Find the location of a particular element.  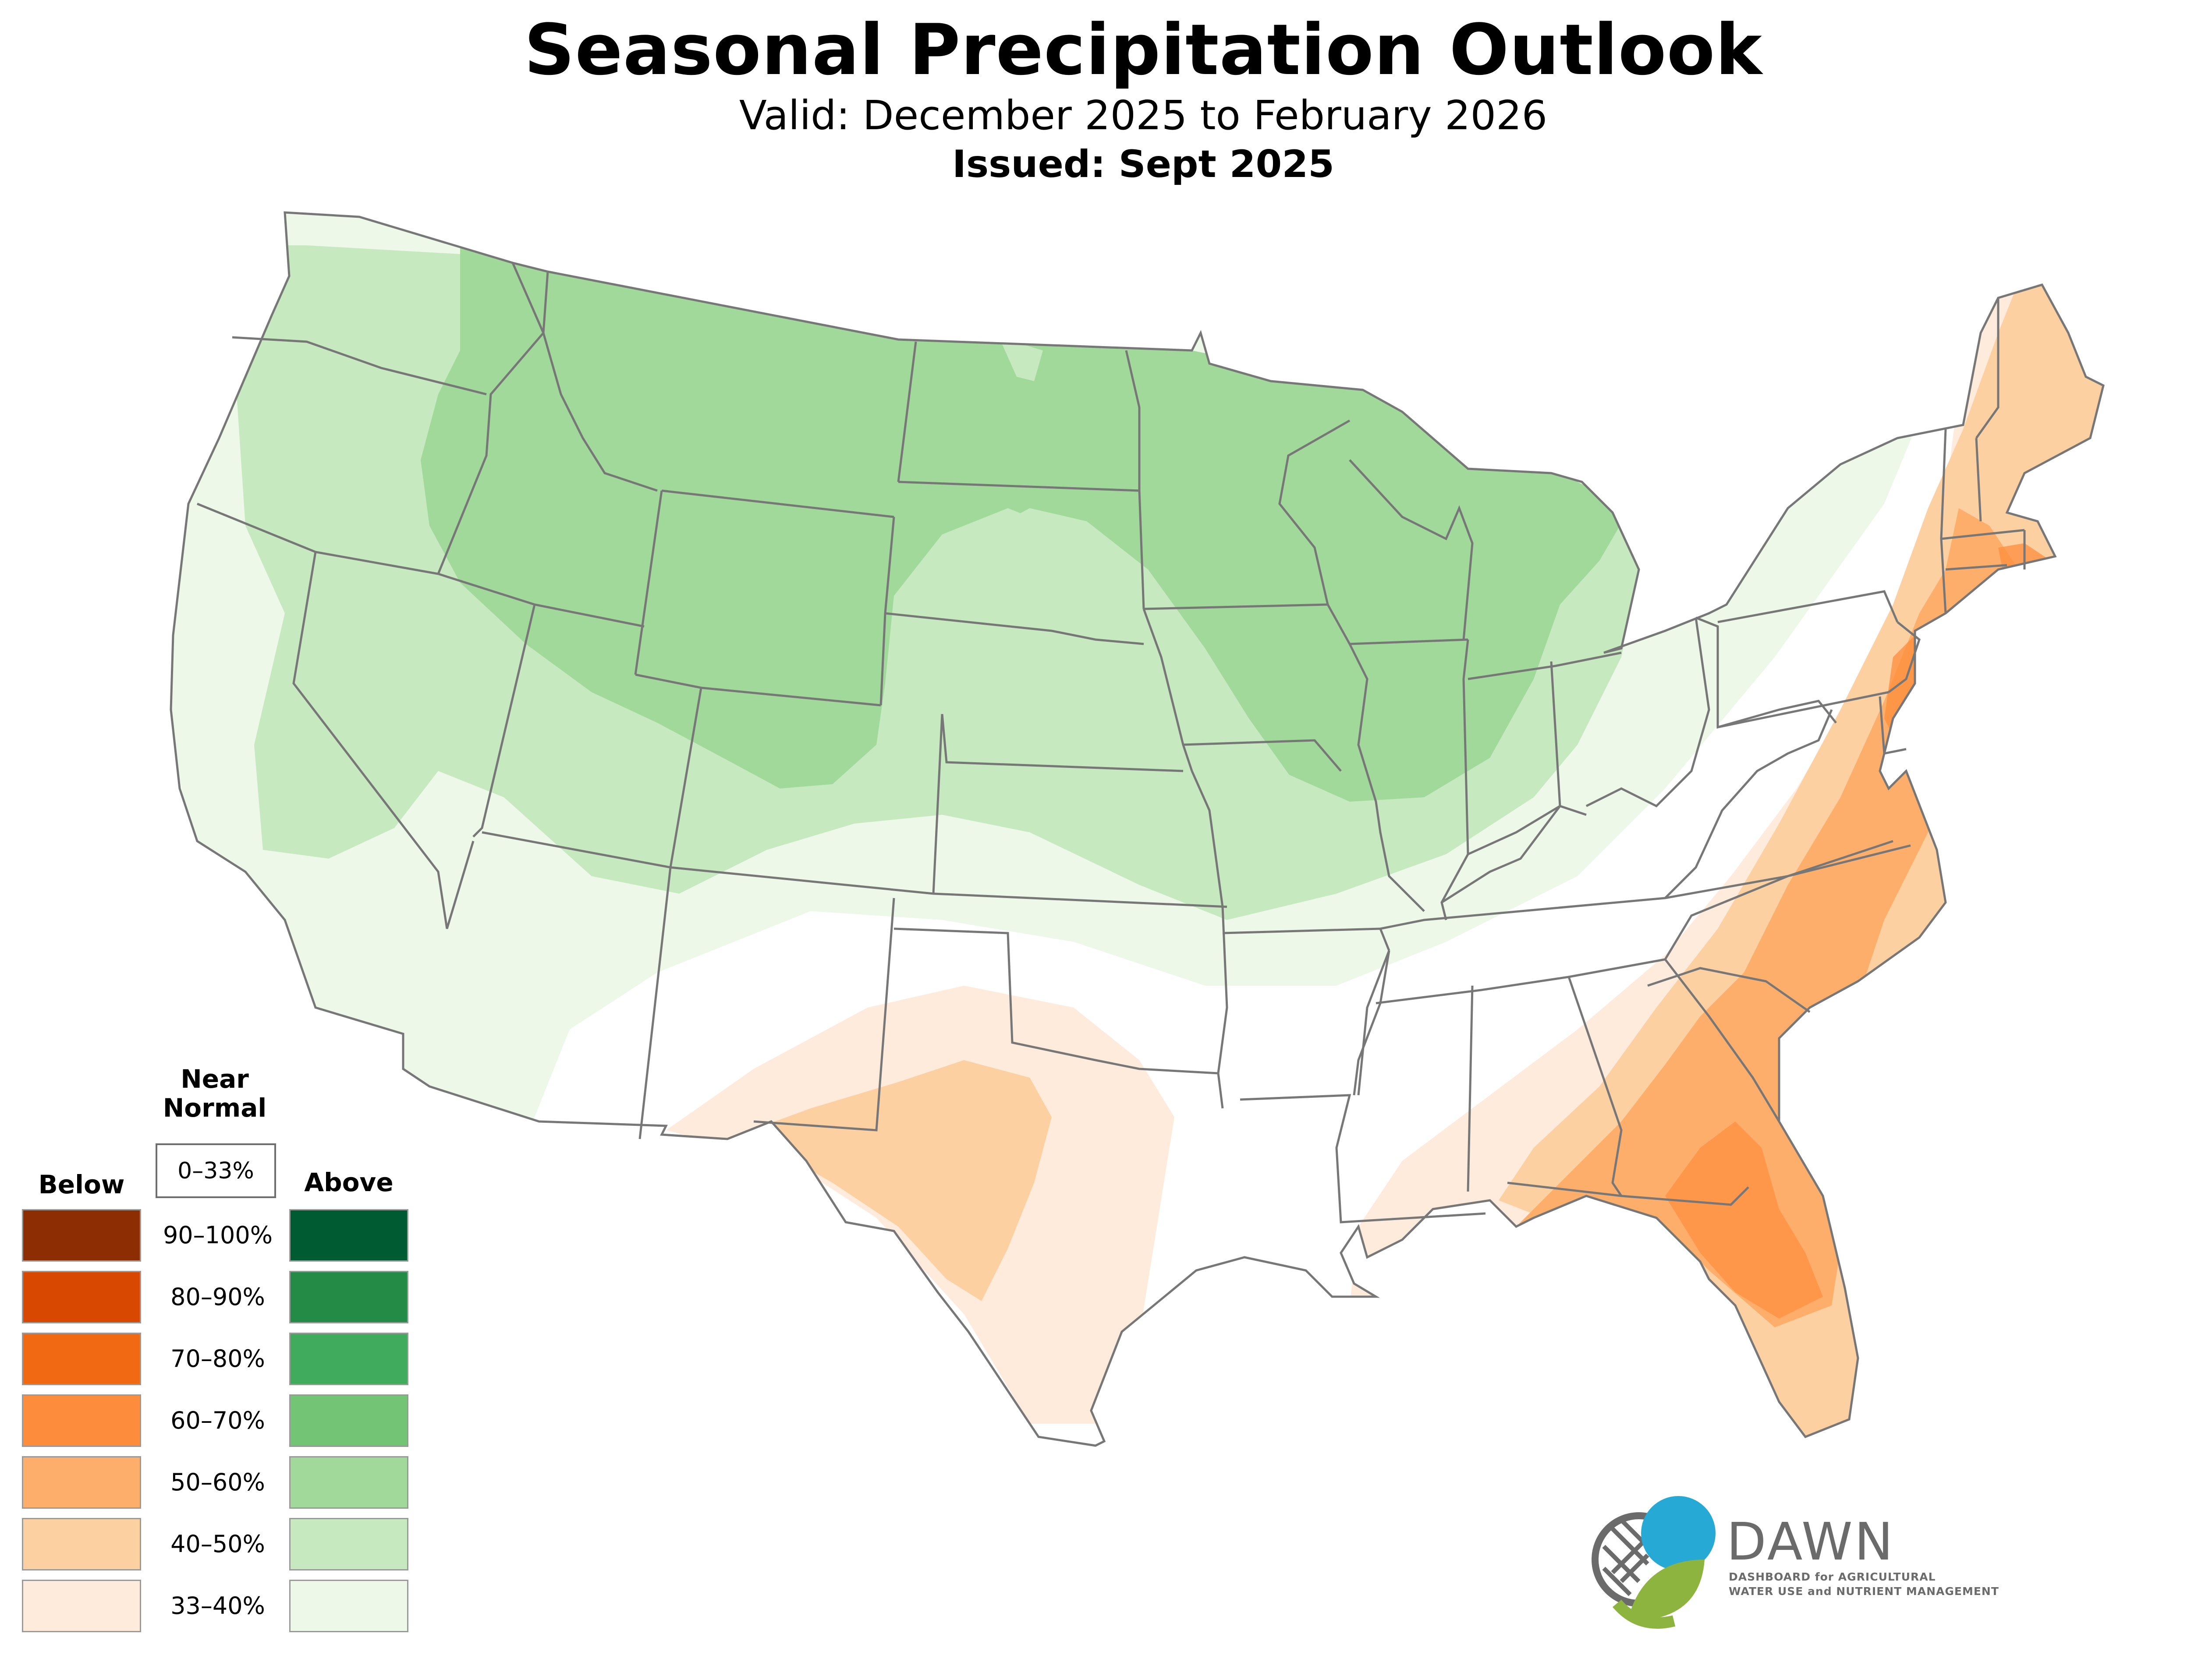

pa-south-border is located at coordinates (1803, 710).